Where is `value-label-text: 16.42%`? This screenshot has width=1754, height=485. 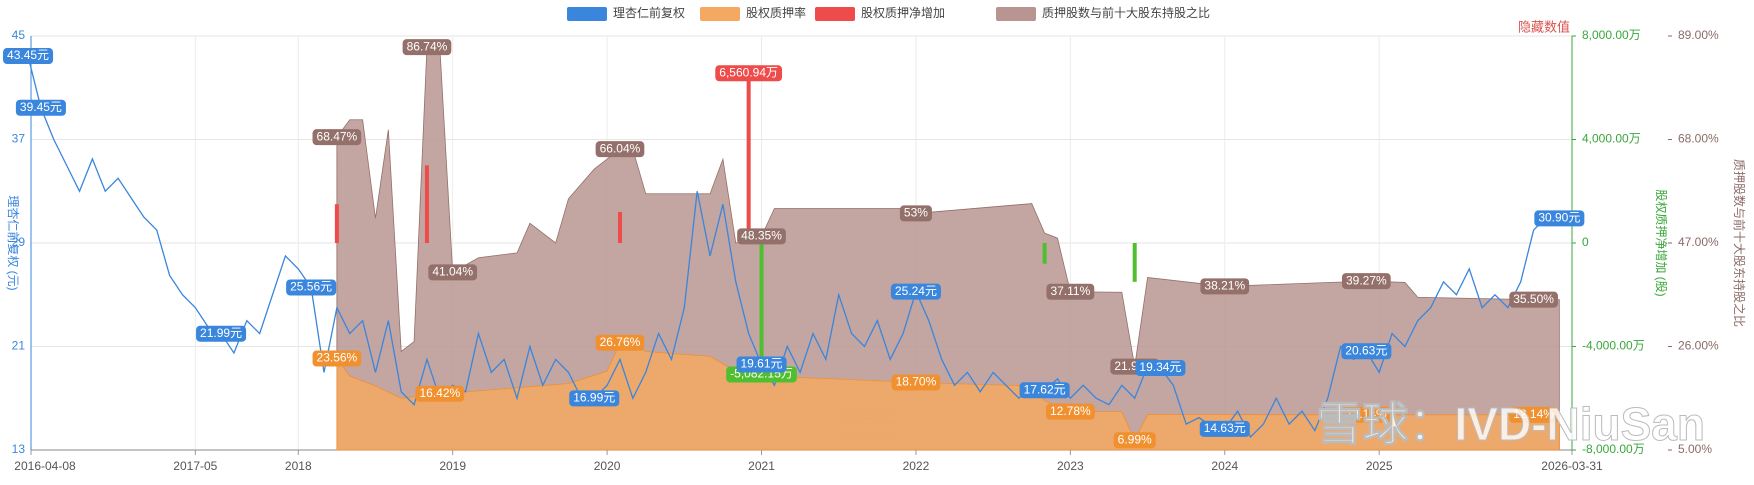 value-label-text: 16.42% is located at coordinates (439, 393).